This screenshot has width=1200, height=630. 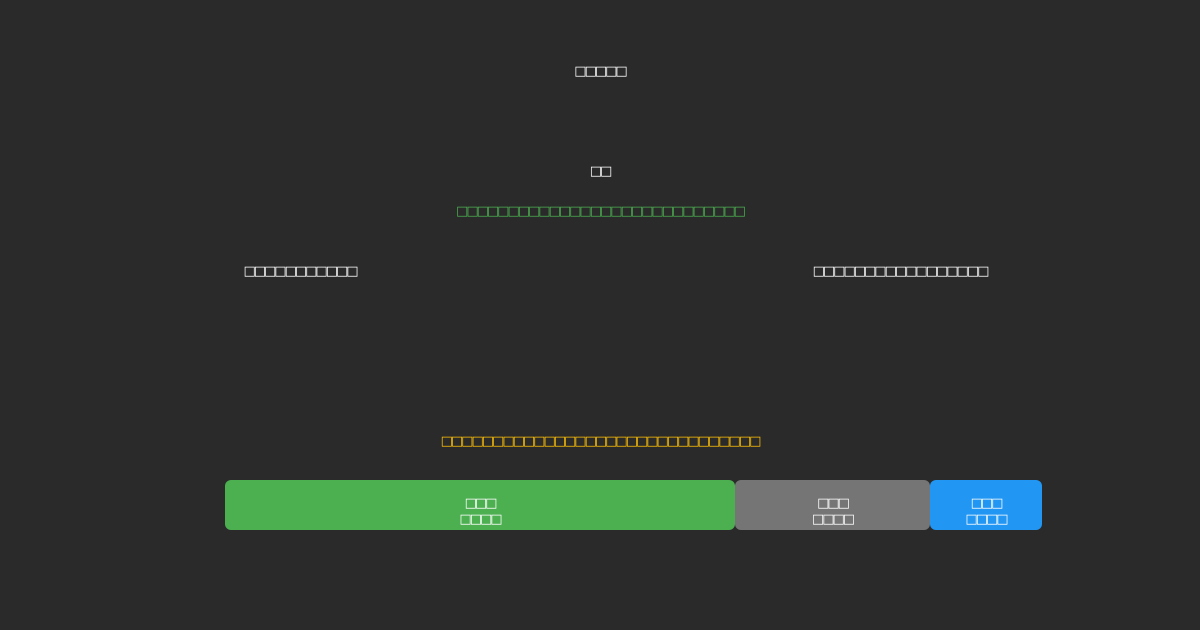 I want to click on left-label: □□□□□□□□□□□, so click(x=300, y=271).